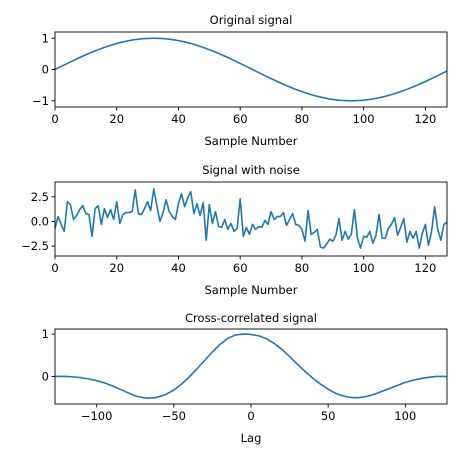 The width and height of the screenshot is (460, 460). Describe the element at coordinates (97, 416) in the screenshot. I see `x-tick-label: −100` at that location.